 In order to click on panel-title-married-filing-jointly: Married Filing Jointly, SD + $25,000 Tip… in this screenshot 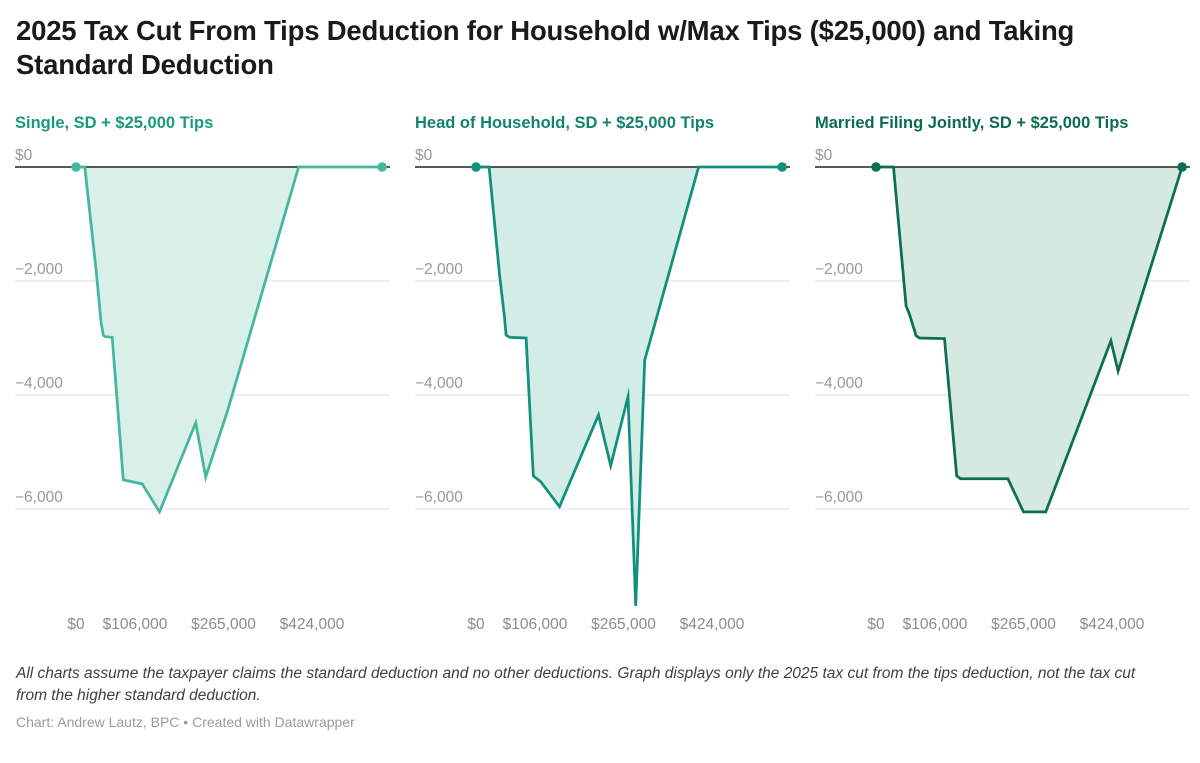, I will do `click(972, 123)`.